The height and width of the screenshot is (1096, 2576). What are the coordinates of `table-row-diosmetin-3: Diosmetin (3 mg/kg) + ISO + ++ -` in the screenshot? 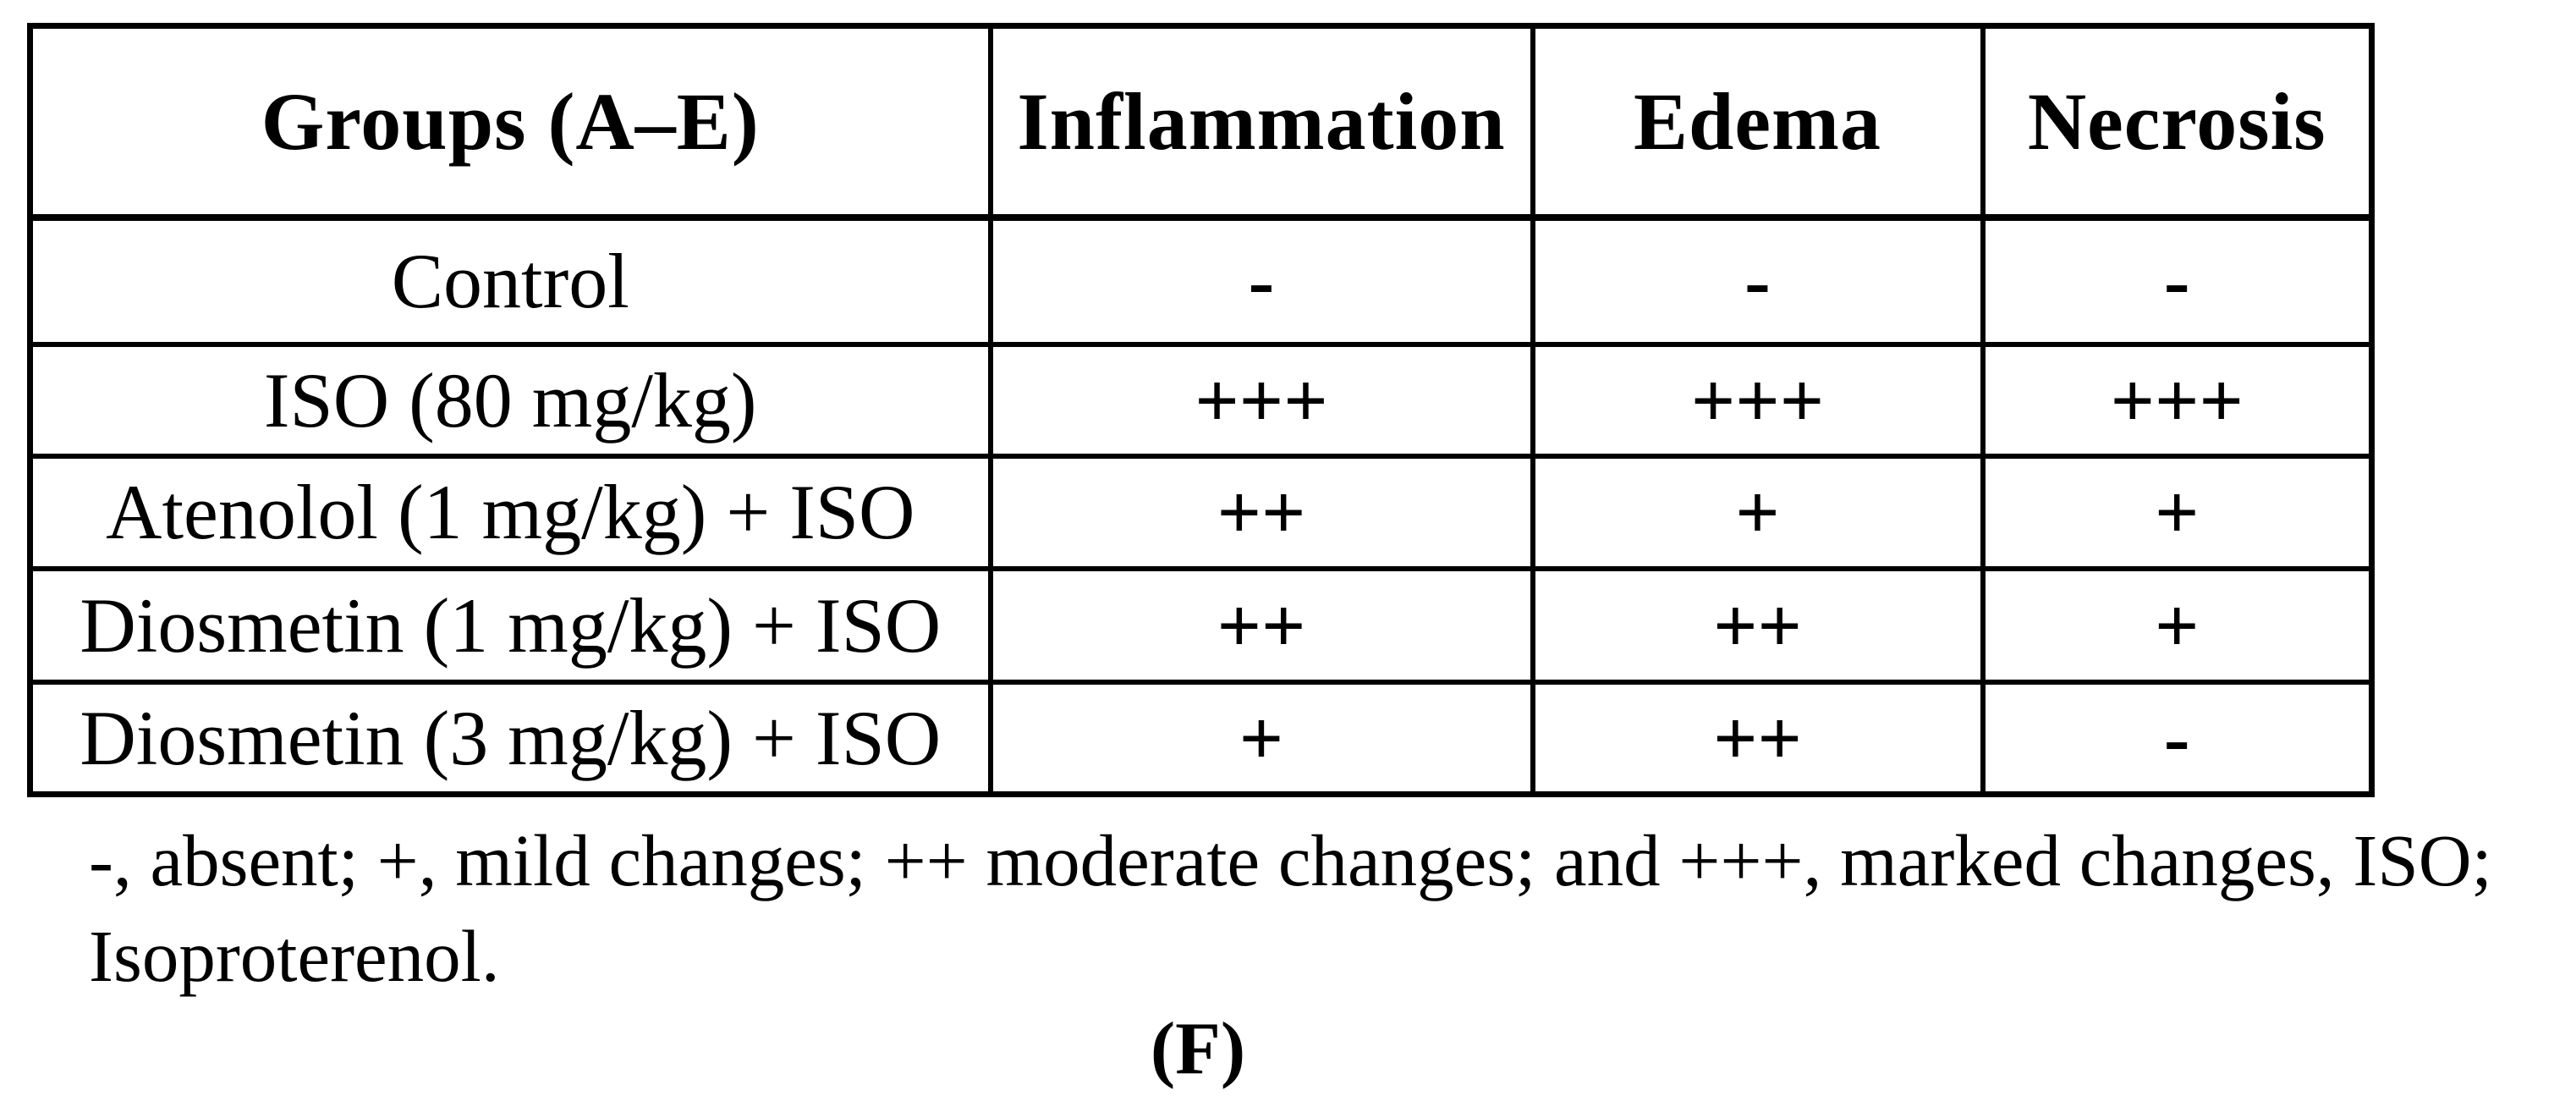 It's located at (1201, 738).